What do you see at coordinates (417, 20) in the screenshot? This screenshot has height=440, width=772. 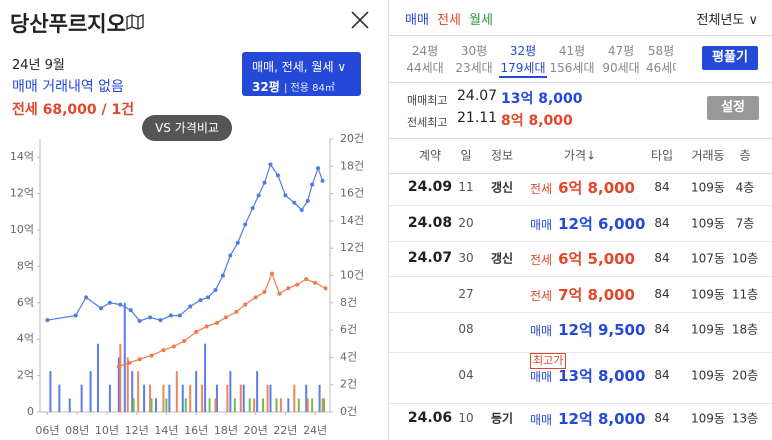 I see `type-tab: 매매` at bounding box center [417, 20].